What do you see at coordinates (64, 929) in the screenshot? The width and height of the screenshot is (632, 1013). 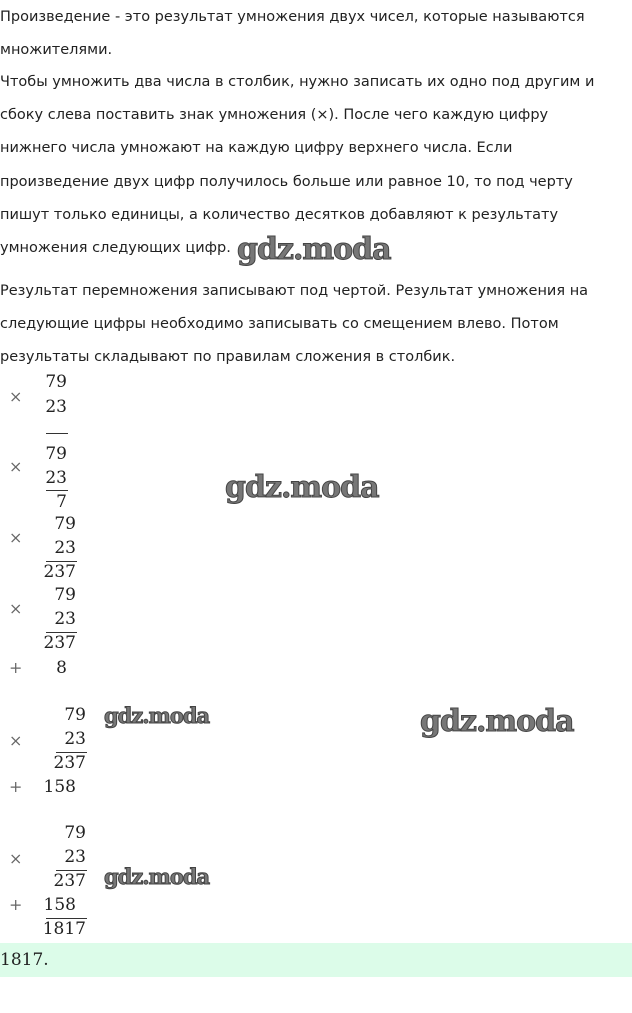 I see `total-product: 1817` at bounding box center [64, 929].